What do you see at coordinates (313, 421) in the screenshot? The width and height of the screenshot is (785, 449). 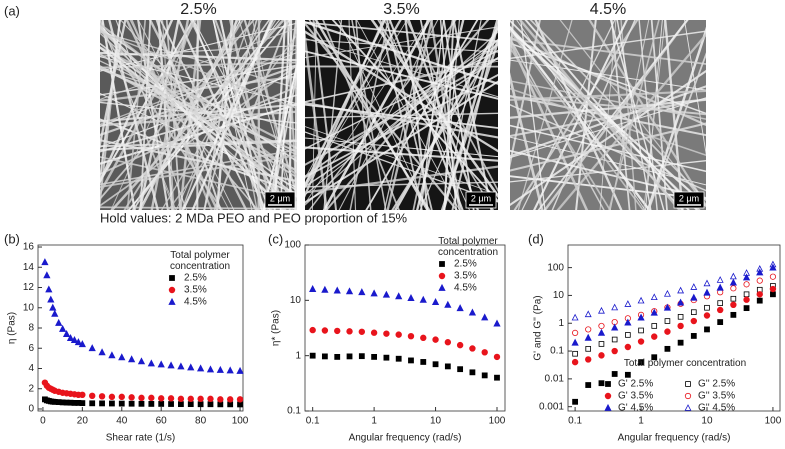 I see `x-tick-label: 0.1` at bounding box center [313, 421].